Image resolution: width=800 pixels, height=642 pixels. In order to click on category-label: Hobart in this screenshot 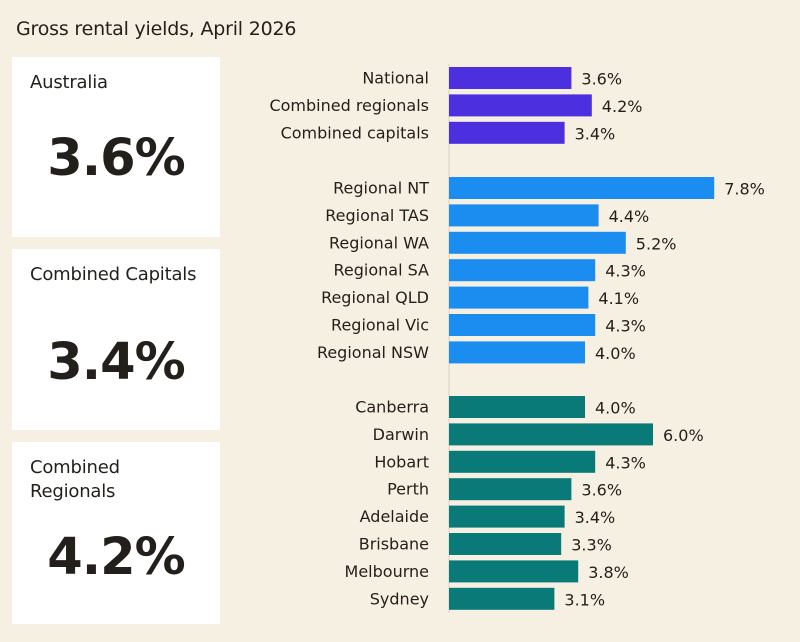, I will do `click(401, 461)`.